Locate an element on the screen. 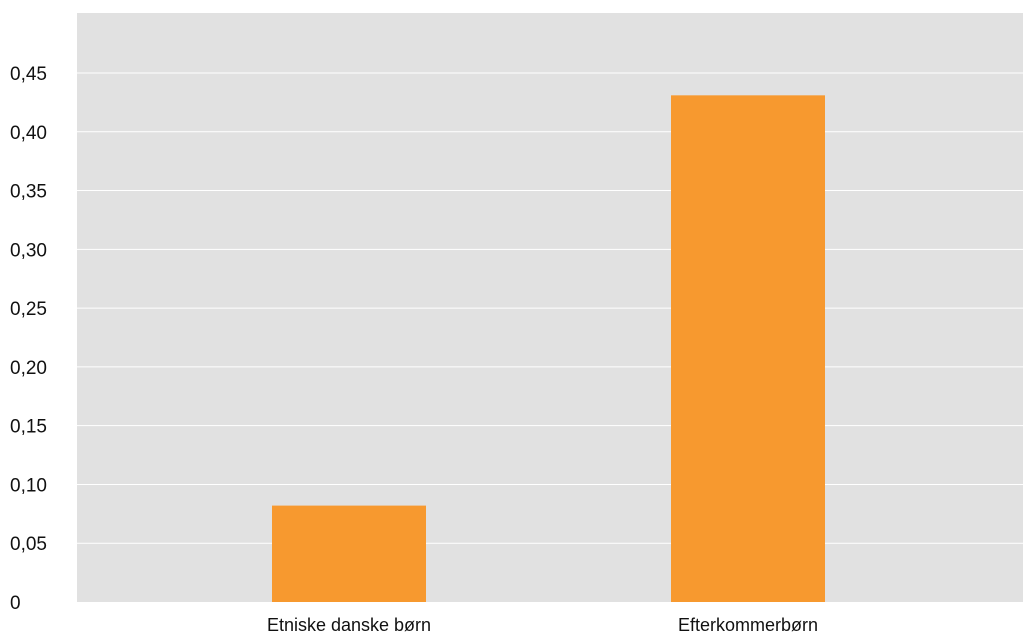 The image size is (1024, 637). x-category-label: Etniske danske børn is located at coordinates (349, 625).